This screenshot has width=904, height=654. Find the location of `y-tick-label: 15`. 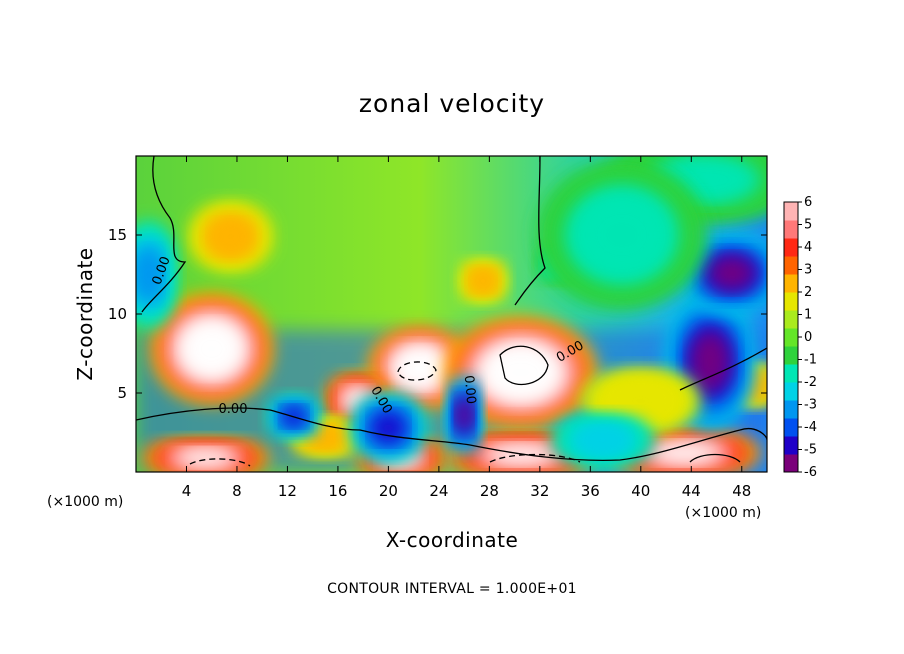

y-tick-label: 15 is located at coordinates (117, 235).